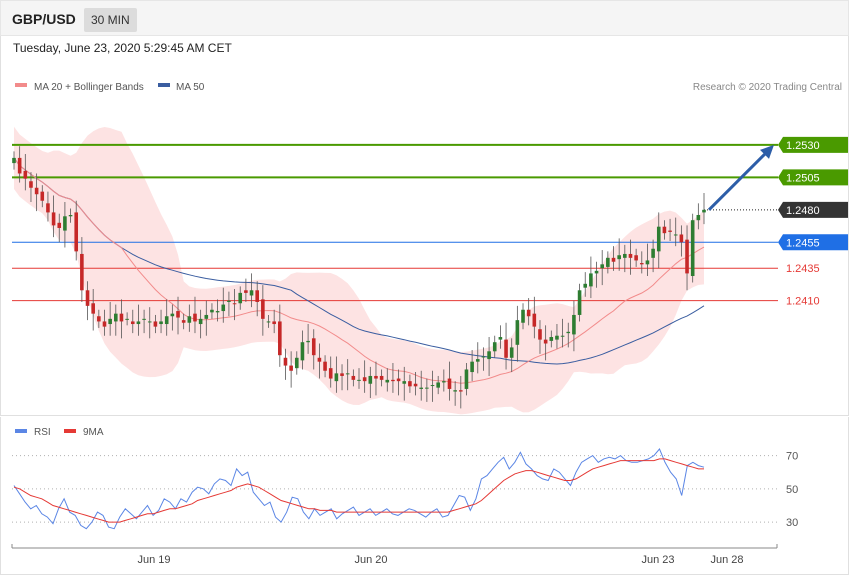  I want to click on timeframe-button: 30 MIN, so click(110, 20).